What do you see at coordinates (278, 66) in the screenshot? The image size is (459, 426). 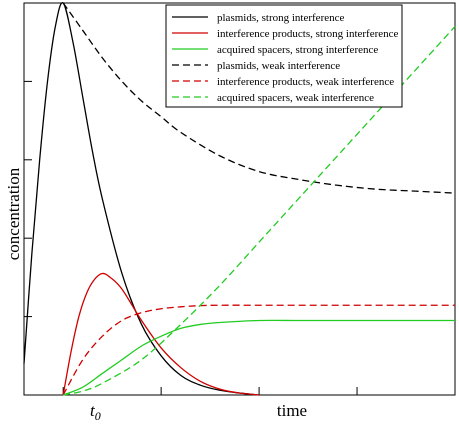 I see `legend-label-4: plasmids, weak interference` at bounding box center [278, 66].